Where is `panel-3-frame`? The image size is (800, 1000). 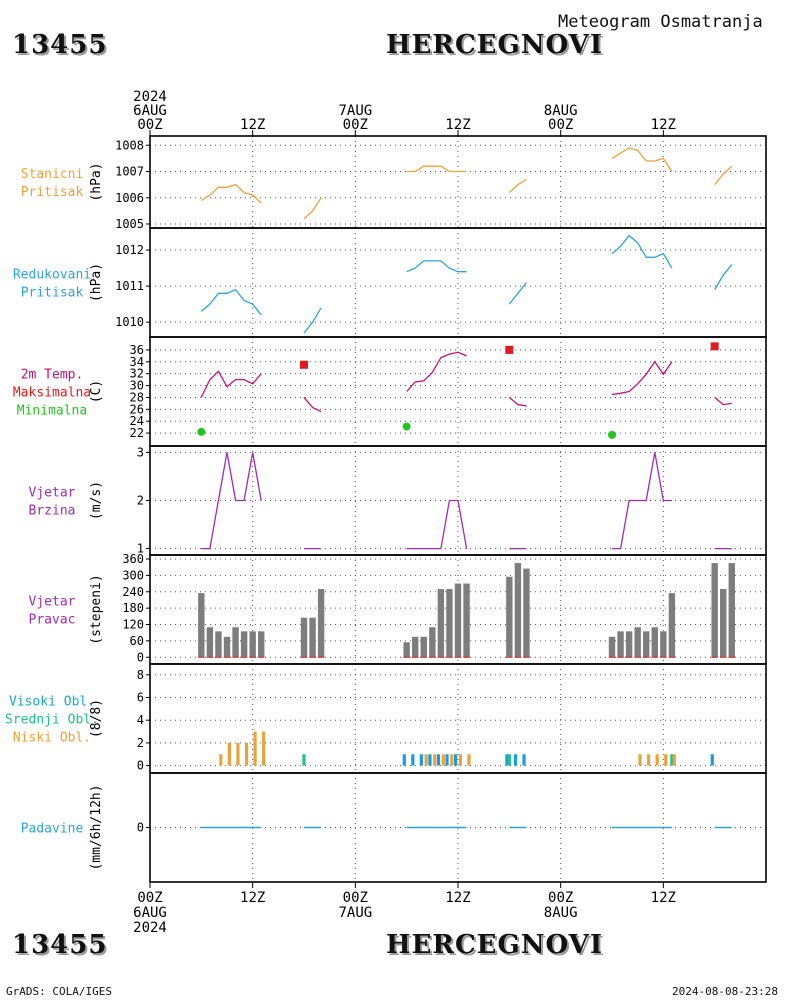
panel-3-frame is located at coordinates (458, 391).